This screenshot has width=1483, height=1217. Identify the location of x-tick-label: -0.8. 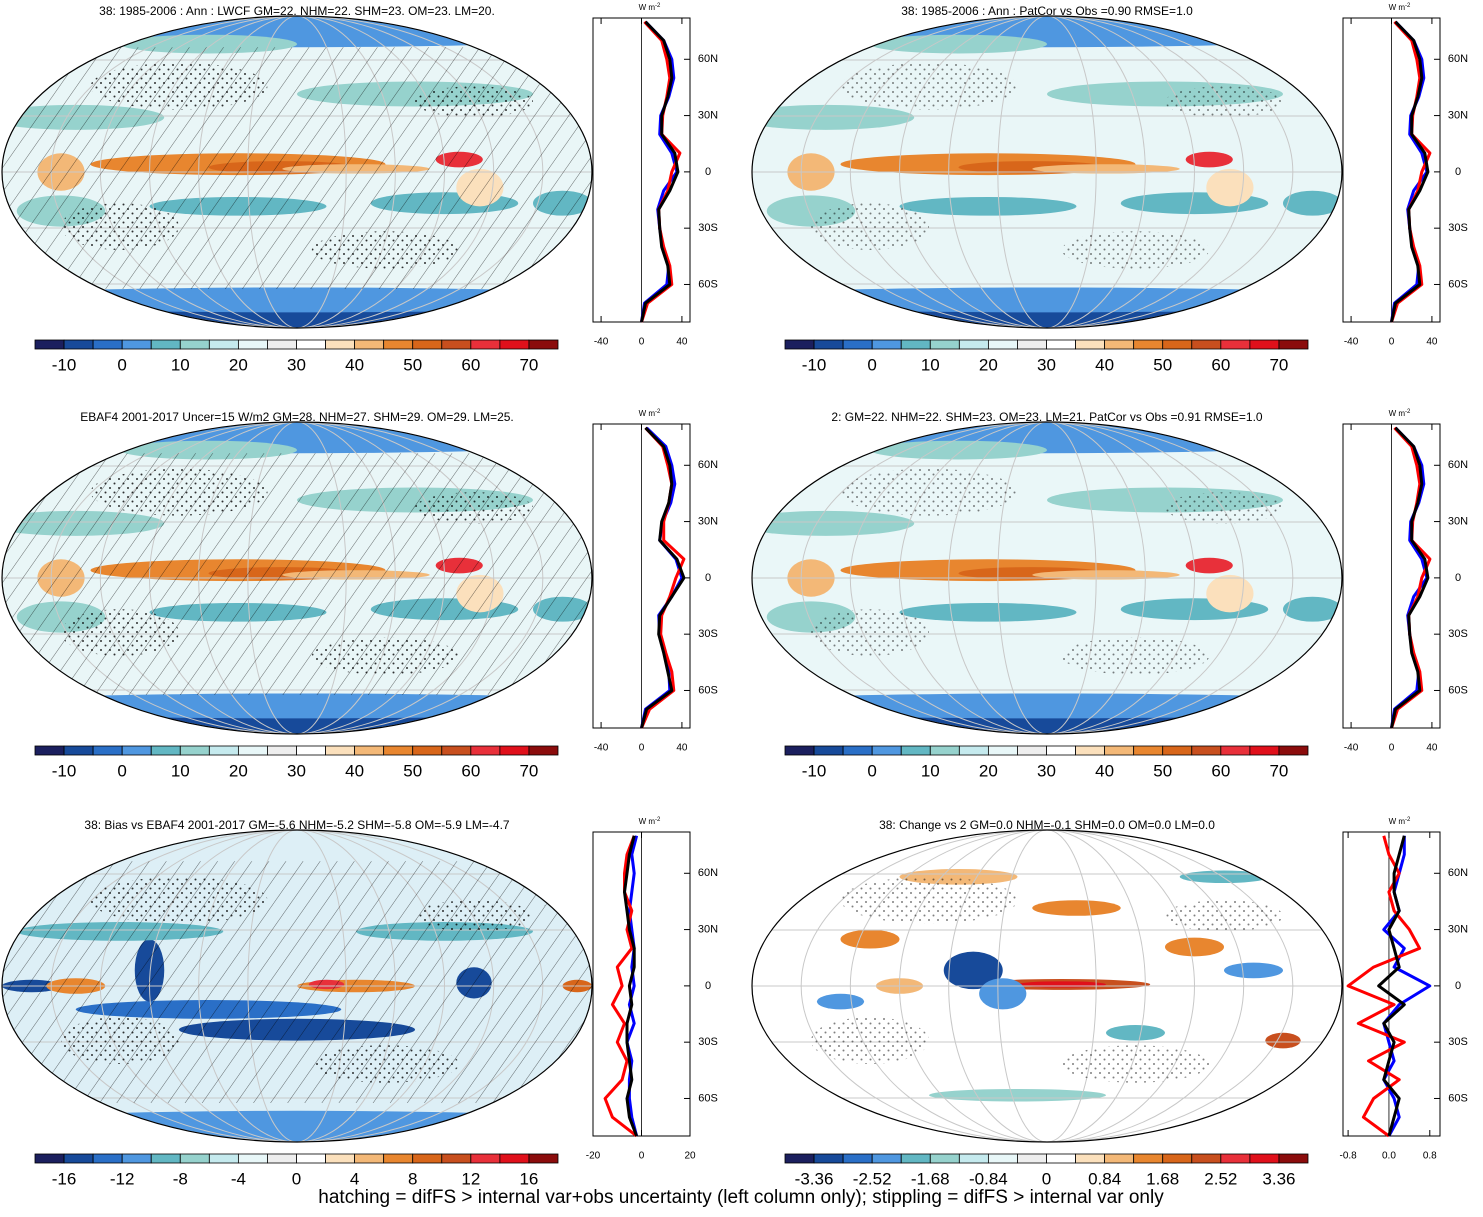
(1348, 1156).